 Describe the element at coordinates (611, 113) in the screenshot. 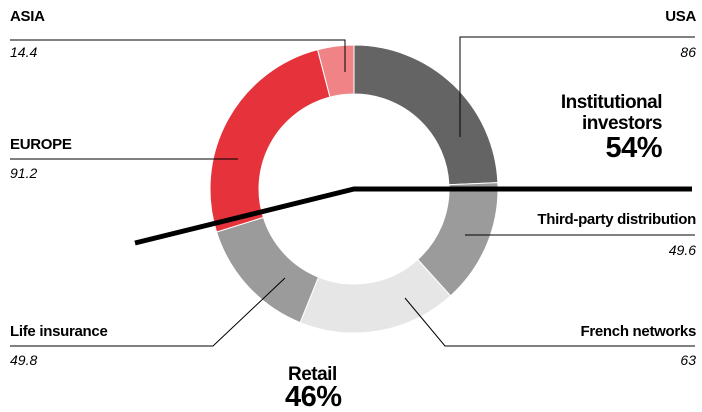

I see `group-label: Institutional investors` at that location.